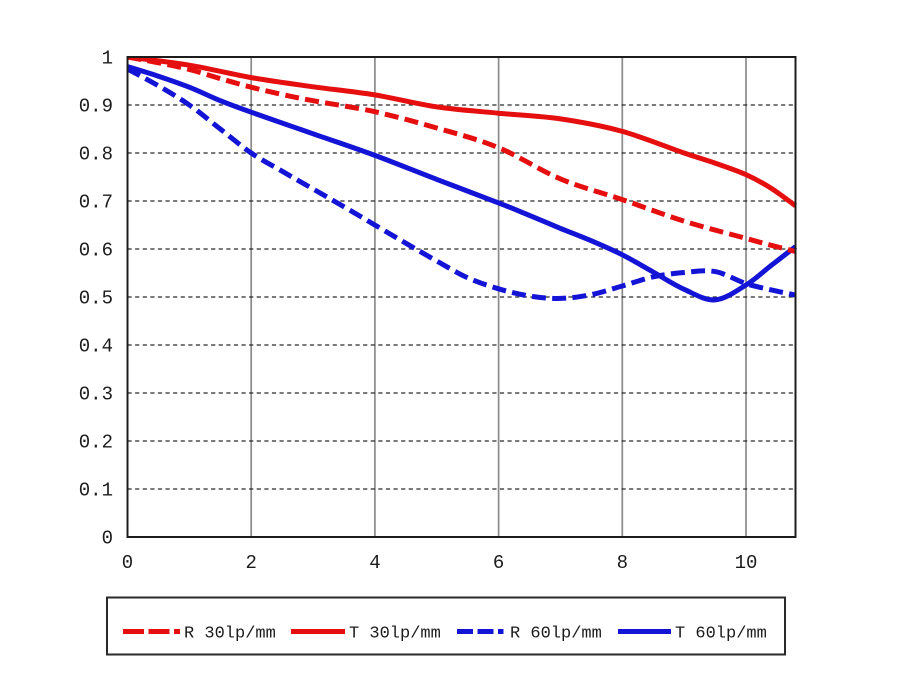  I want to click on svg-text: 0.1, so click(96, 491).